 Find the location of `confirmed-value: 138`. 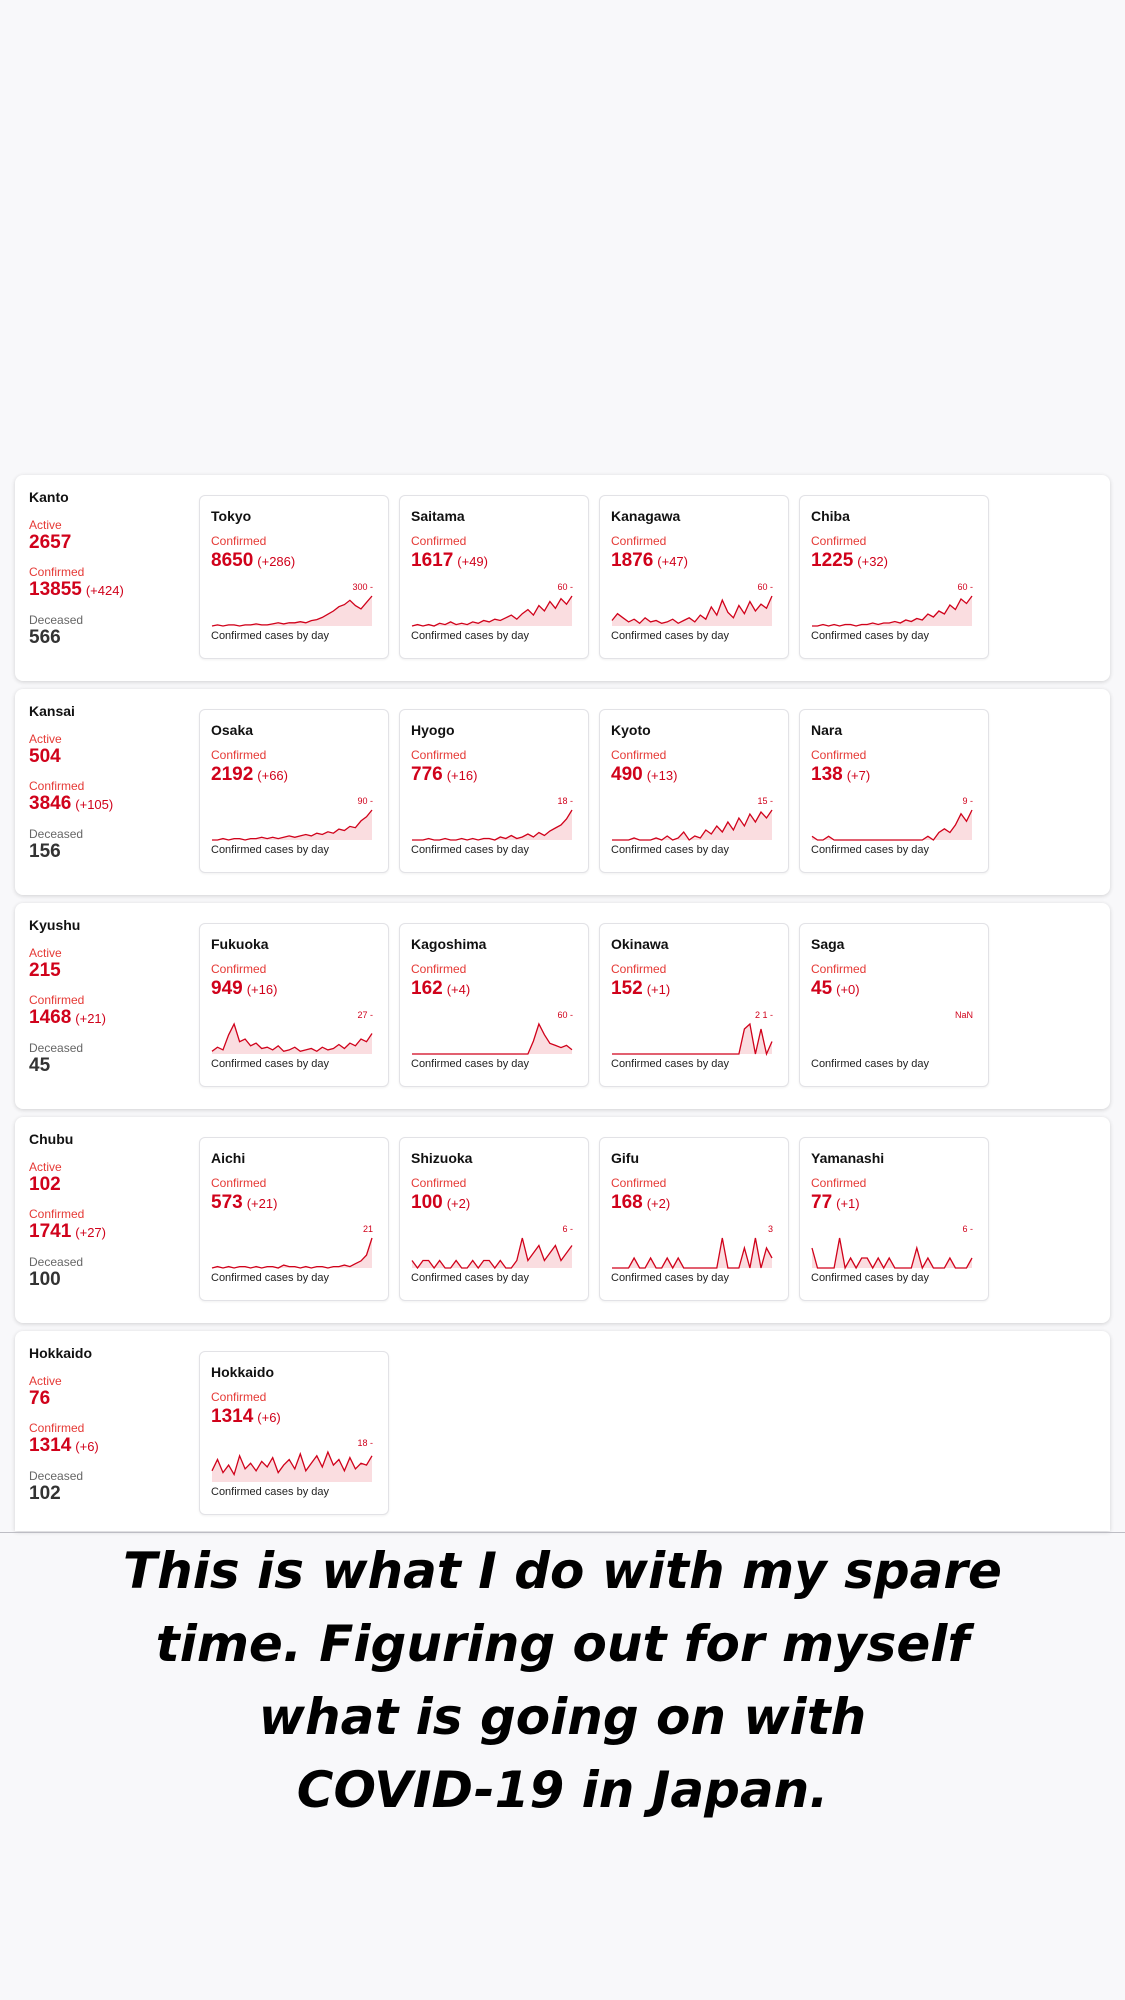

confirmed-value: 138 is located at coordinates (827, 774).